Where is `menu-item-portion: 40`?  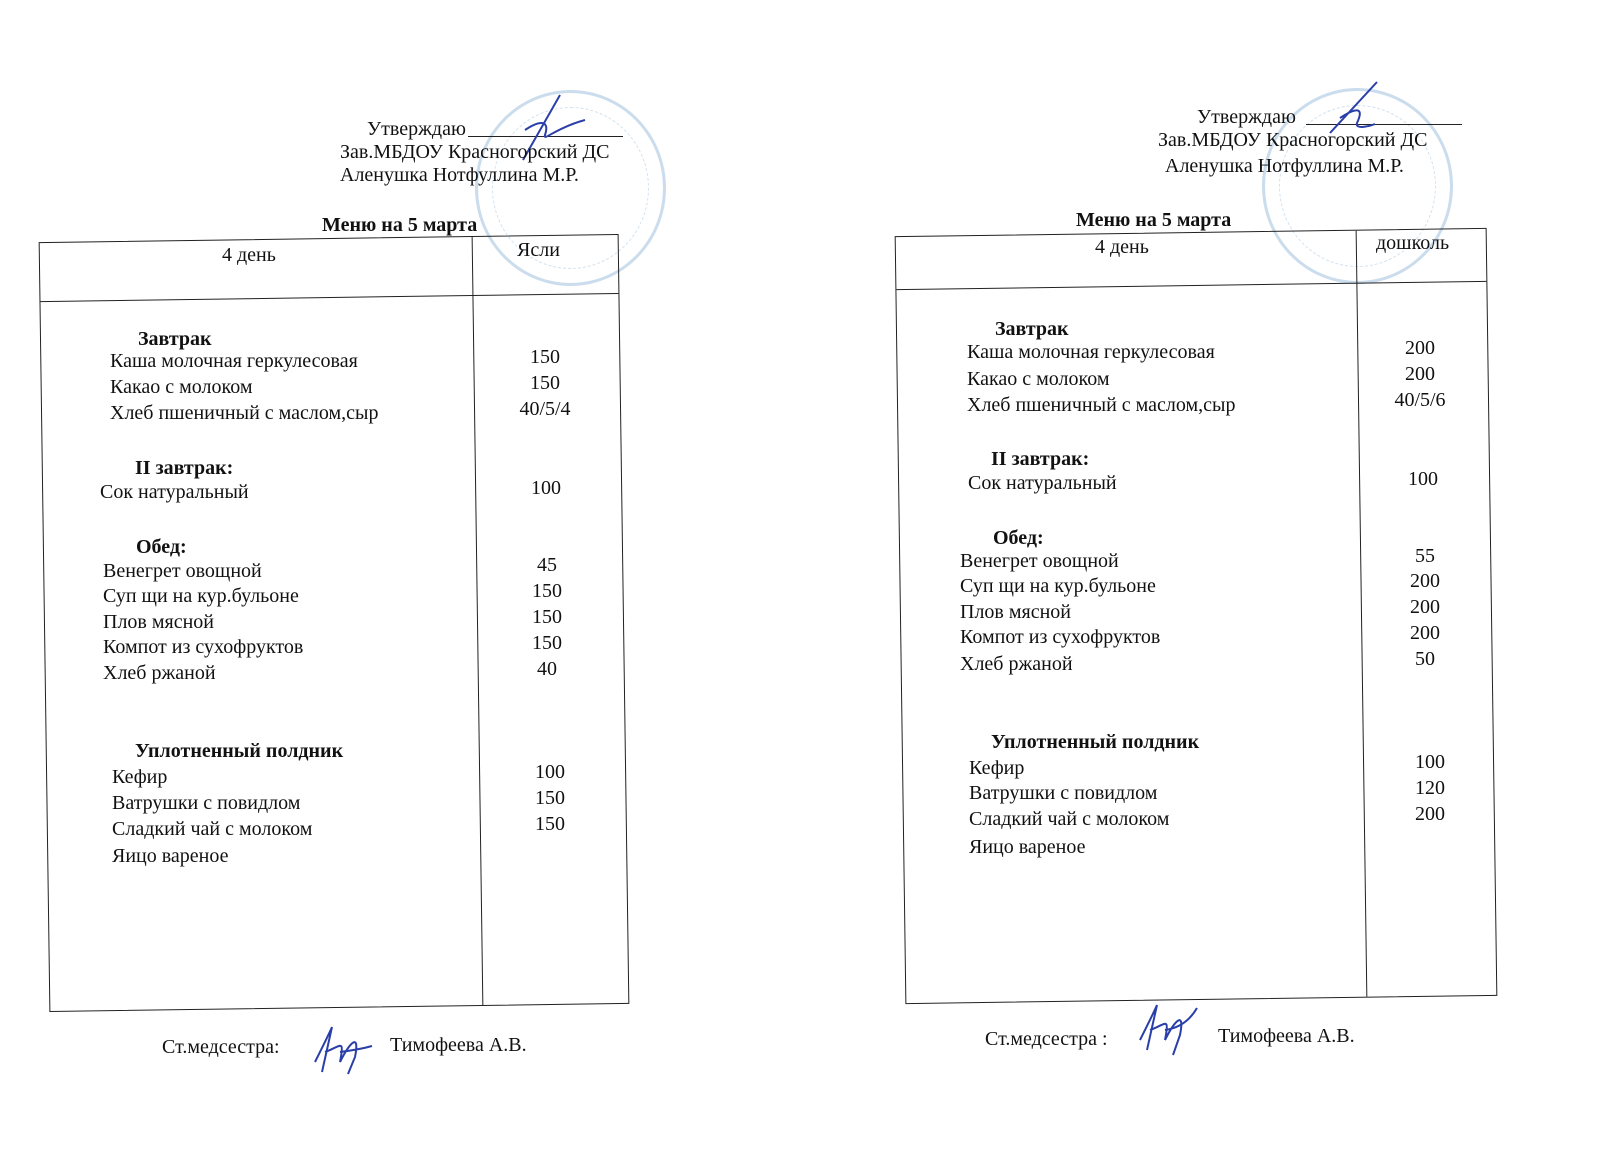 menu-item-portion: 40 is located at coordinates (547, 669).